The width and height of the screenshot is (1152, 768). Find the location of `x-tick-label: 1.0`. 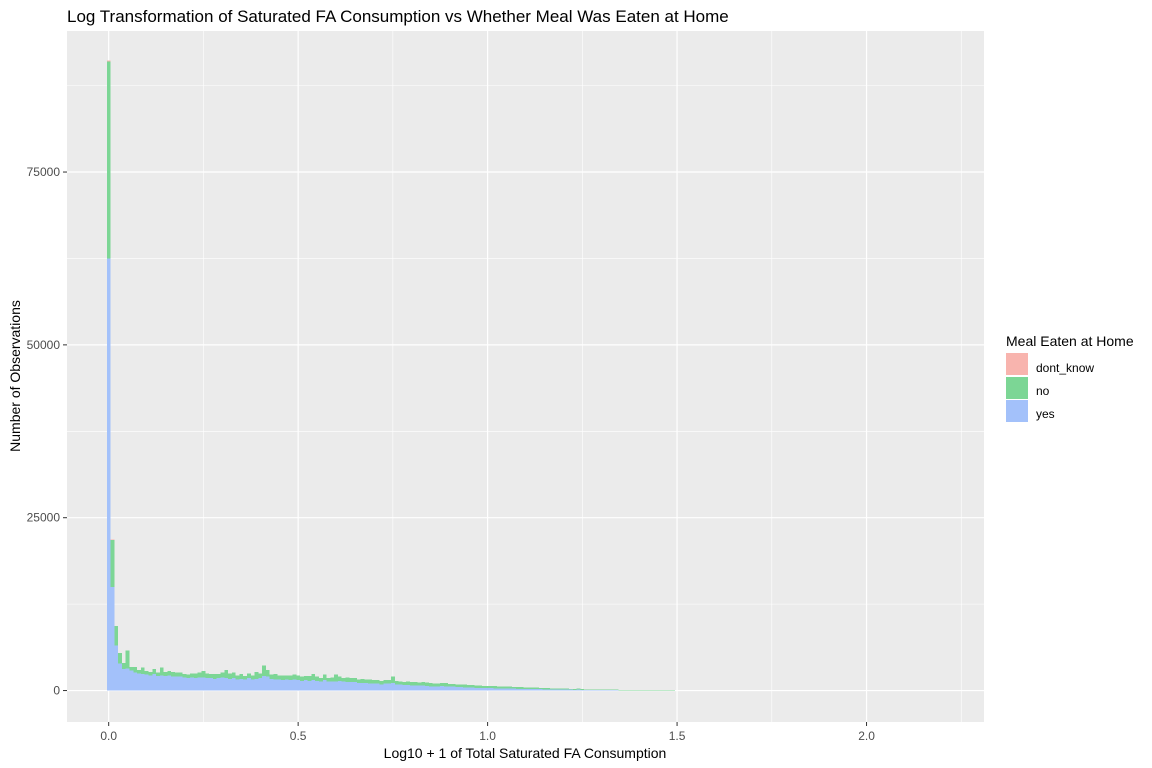

x-tick-label: 1.0 is located at coordinates (487, 736).